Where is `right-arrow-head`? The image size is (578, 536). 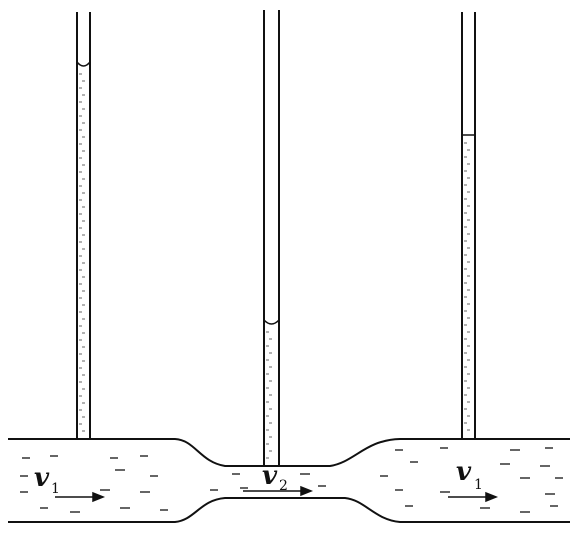 right-arrow-head is located at coordinates (492, 497).